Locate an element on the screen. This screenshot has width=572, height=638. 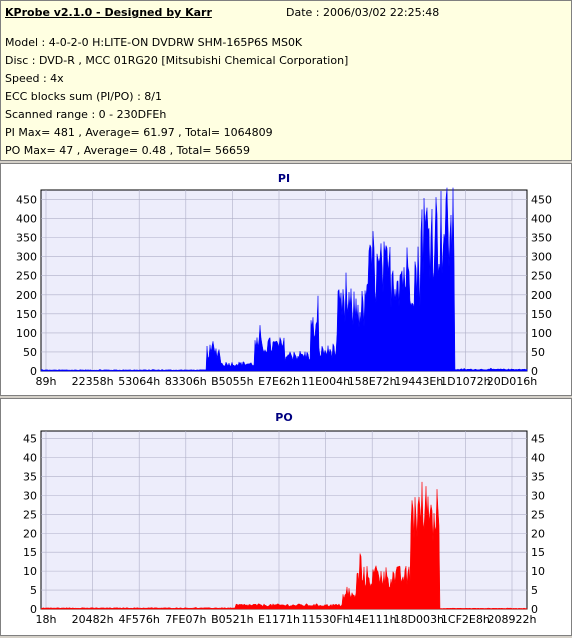
y-tick-label-left: 50 is located at coordinates (30, 352).